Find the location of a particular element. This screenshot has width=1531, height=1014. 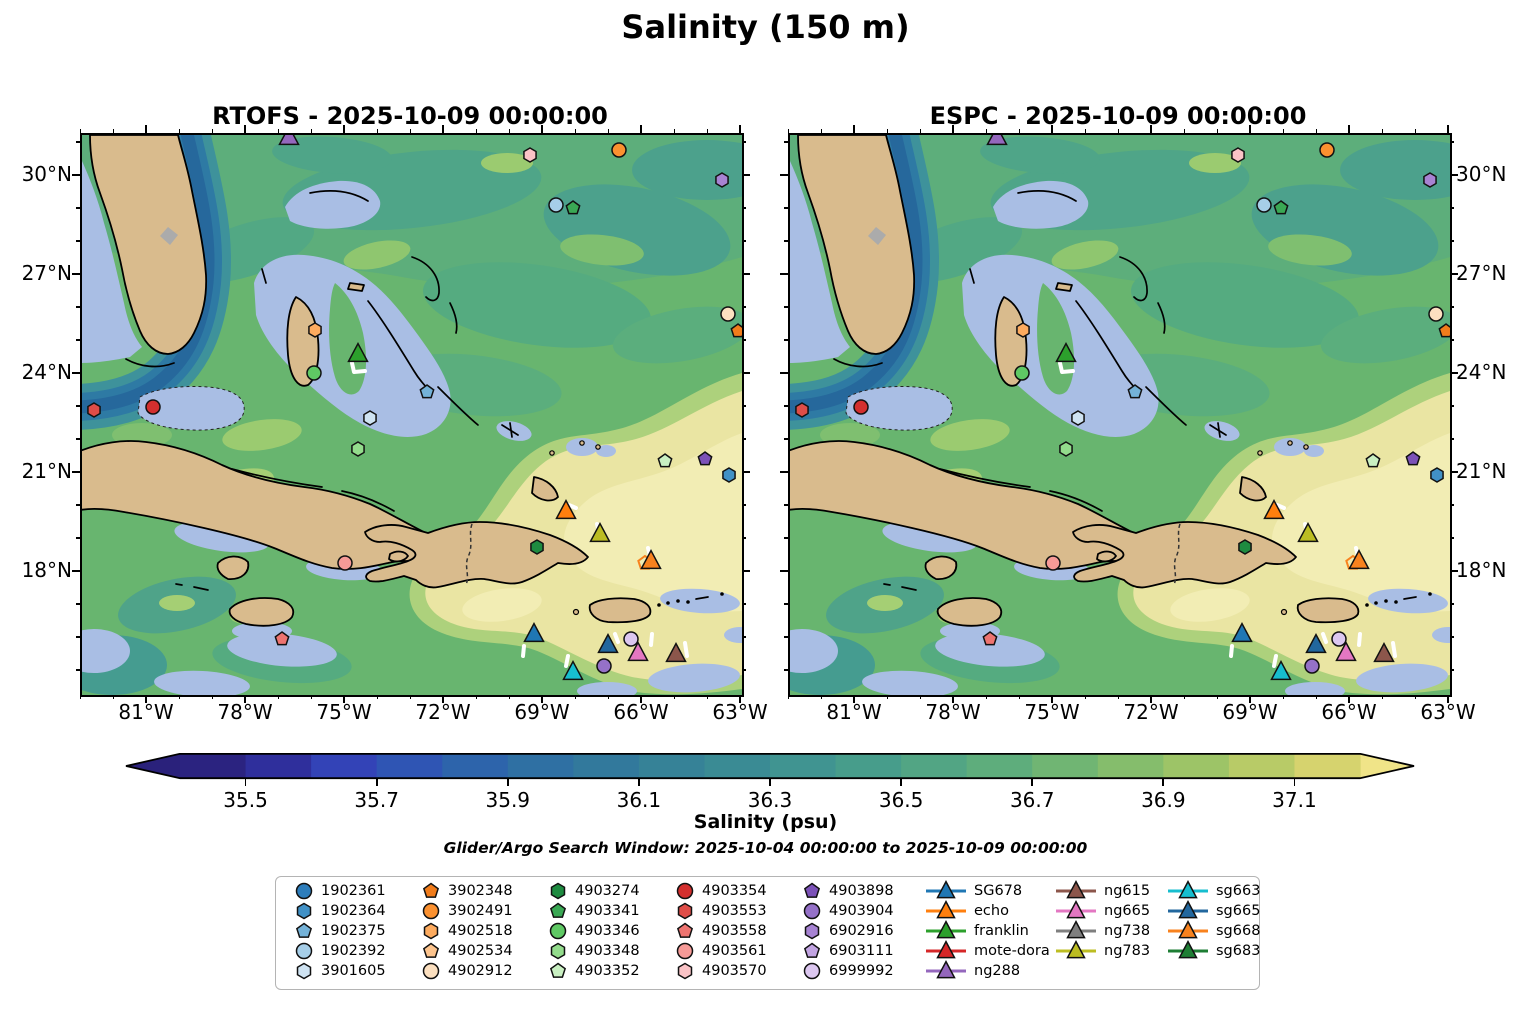

map-marker-sg668 is located at coordinates (651, 559).